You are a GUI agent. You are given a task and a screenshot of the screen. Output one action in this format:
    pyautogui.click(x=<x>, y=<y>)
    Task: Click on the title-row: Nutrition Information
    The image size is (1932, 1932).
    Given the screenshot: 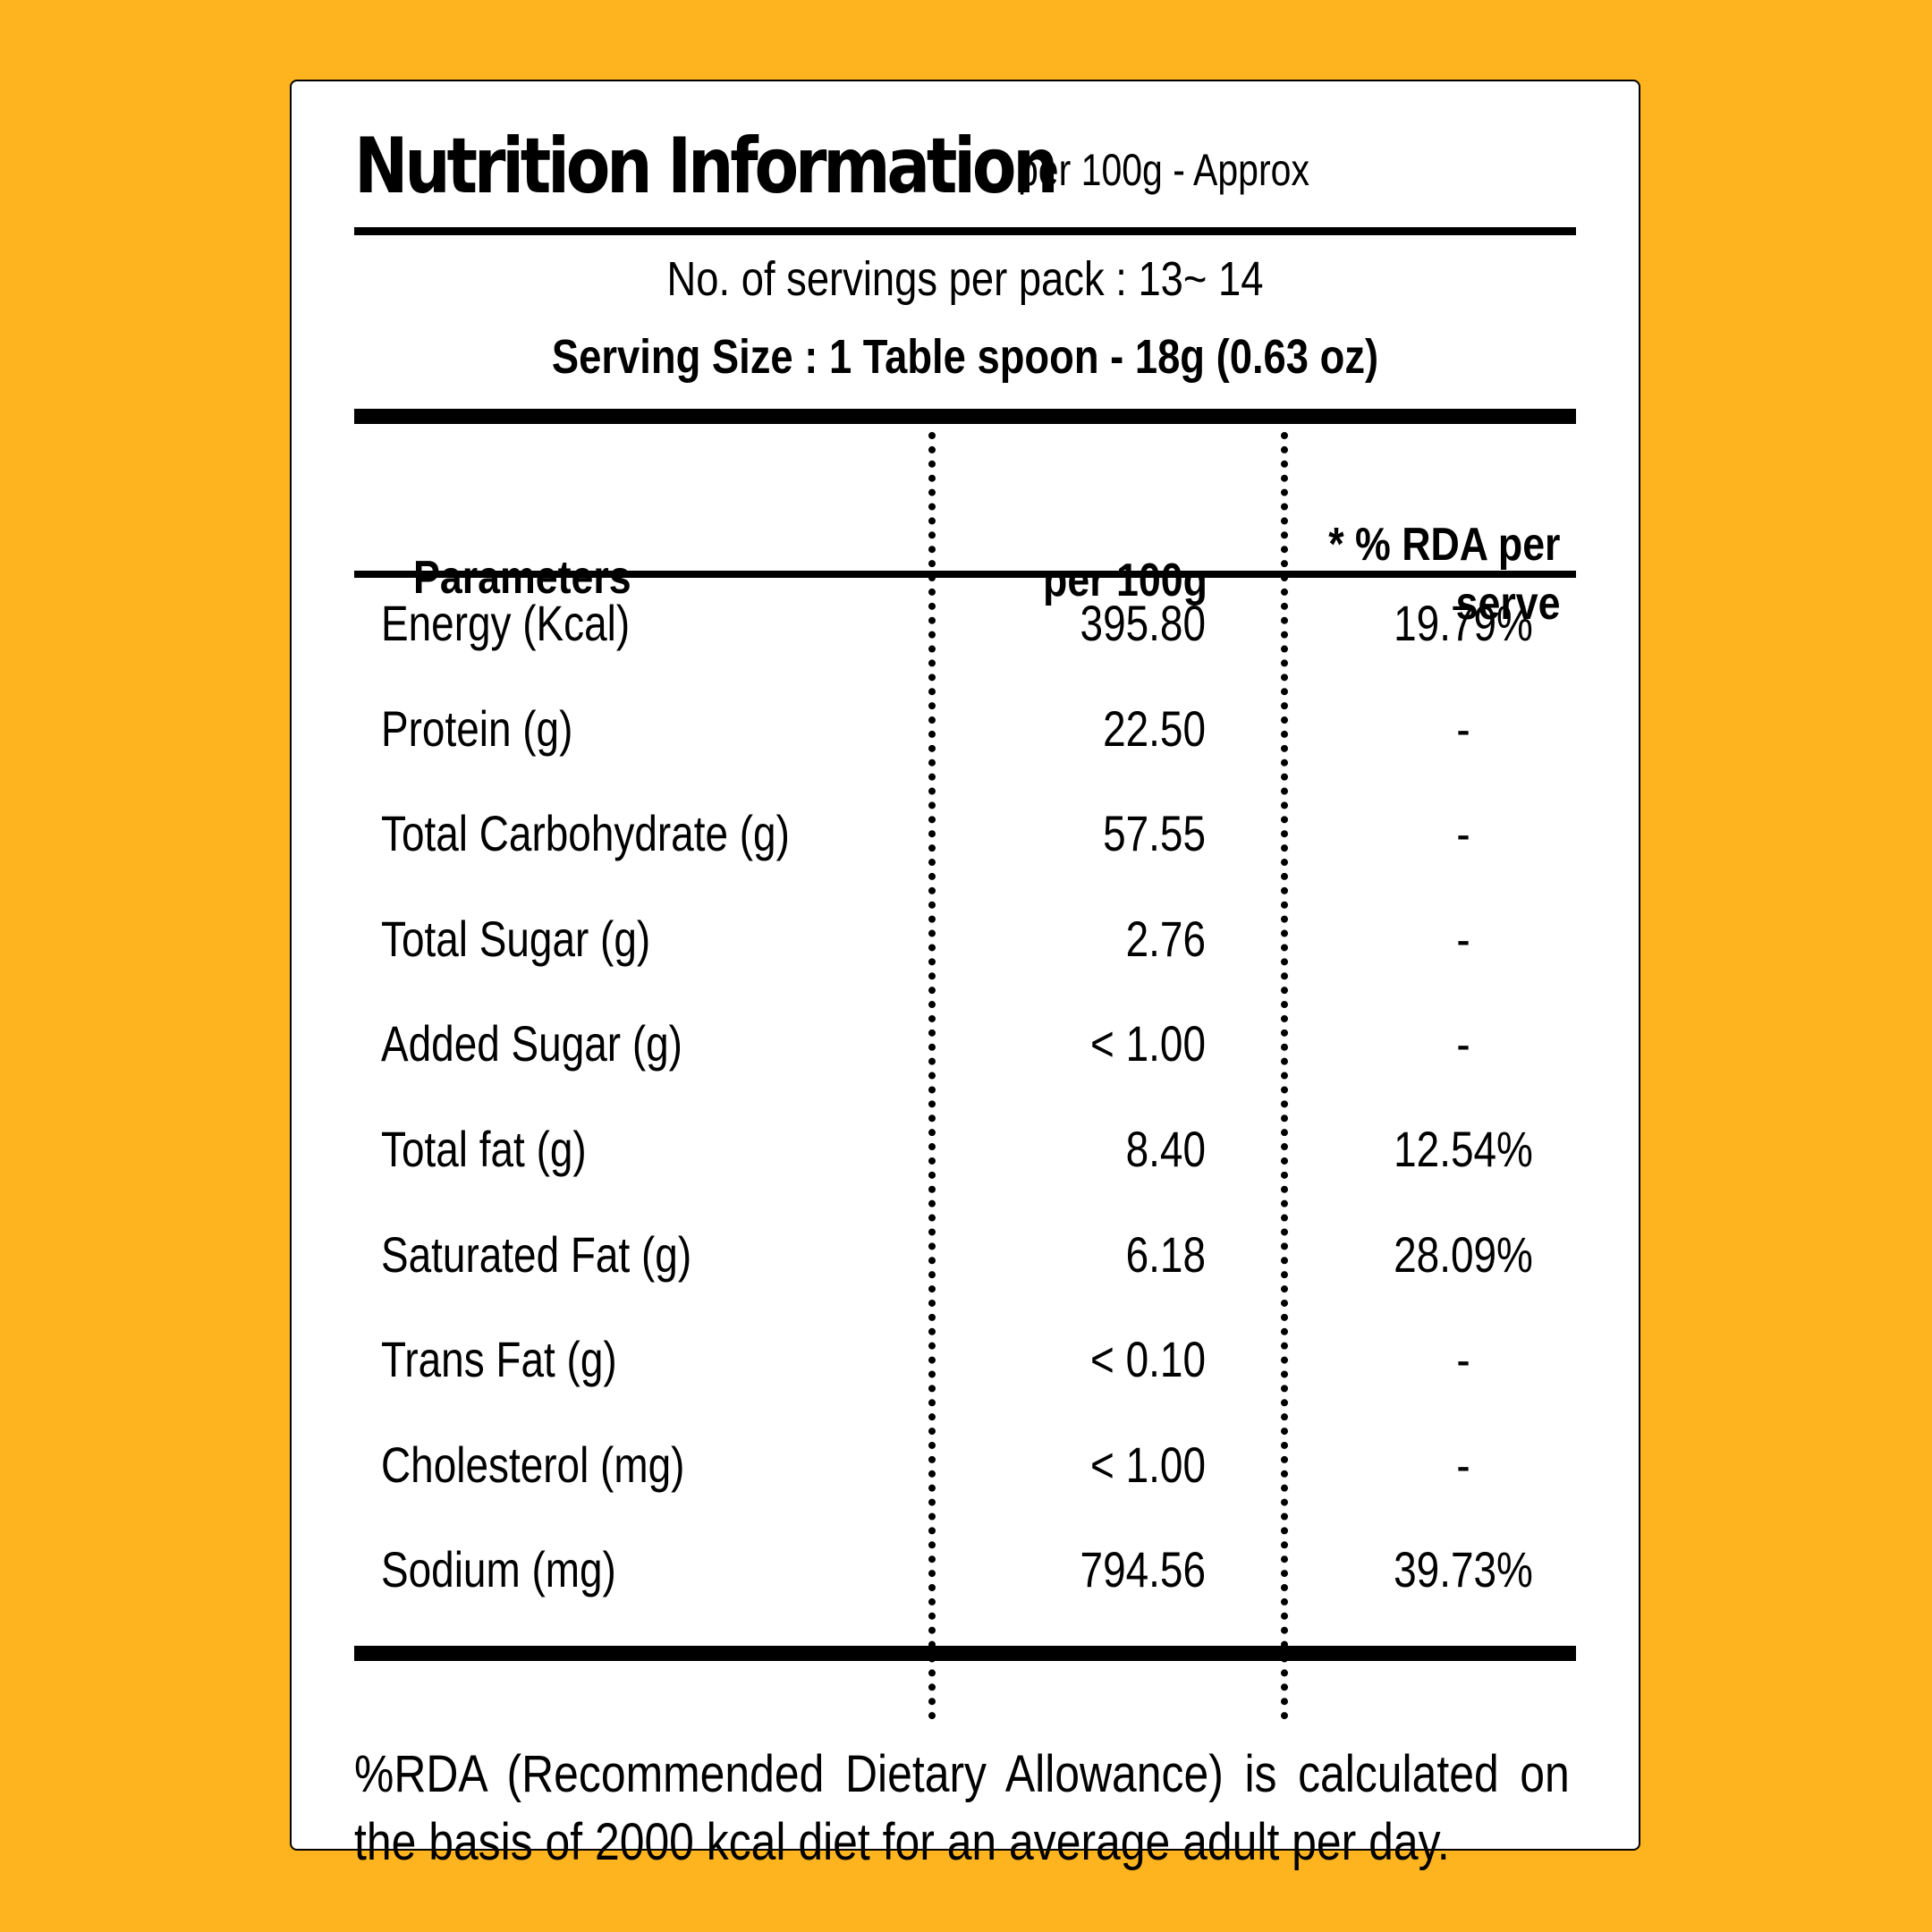 What is the action you would take?
    pyautogui.click(x=771, y=166)
    